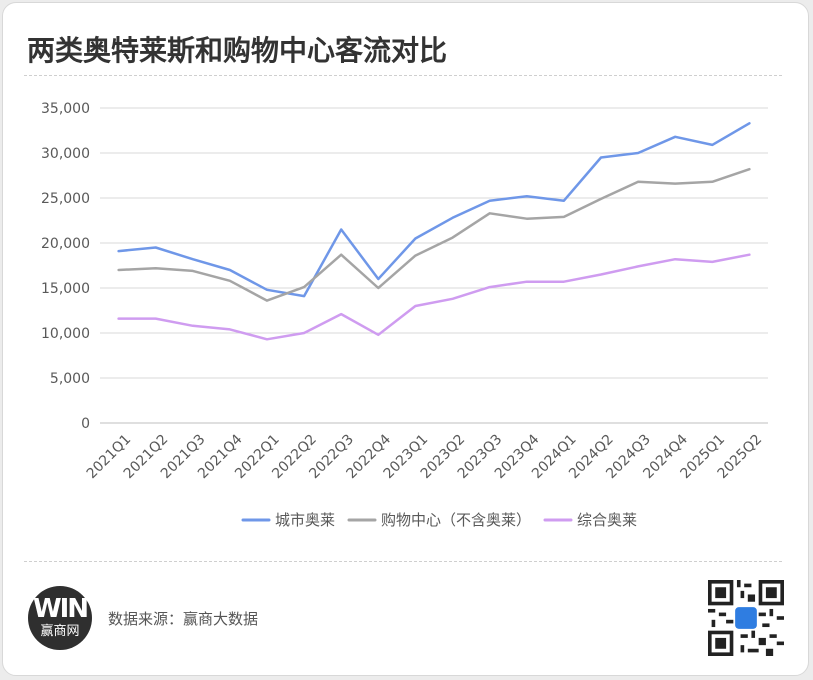 Image resolution: width=813 pixels, height=680 pixels. What do you see at coordinates (60, 631) in the screenshot?
I see `brand-logo-name: 赢商网` at bounding box center [60, 631].